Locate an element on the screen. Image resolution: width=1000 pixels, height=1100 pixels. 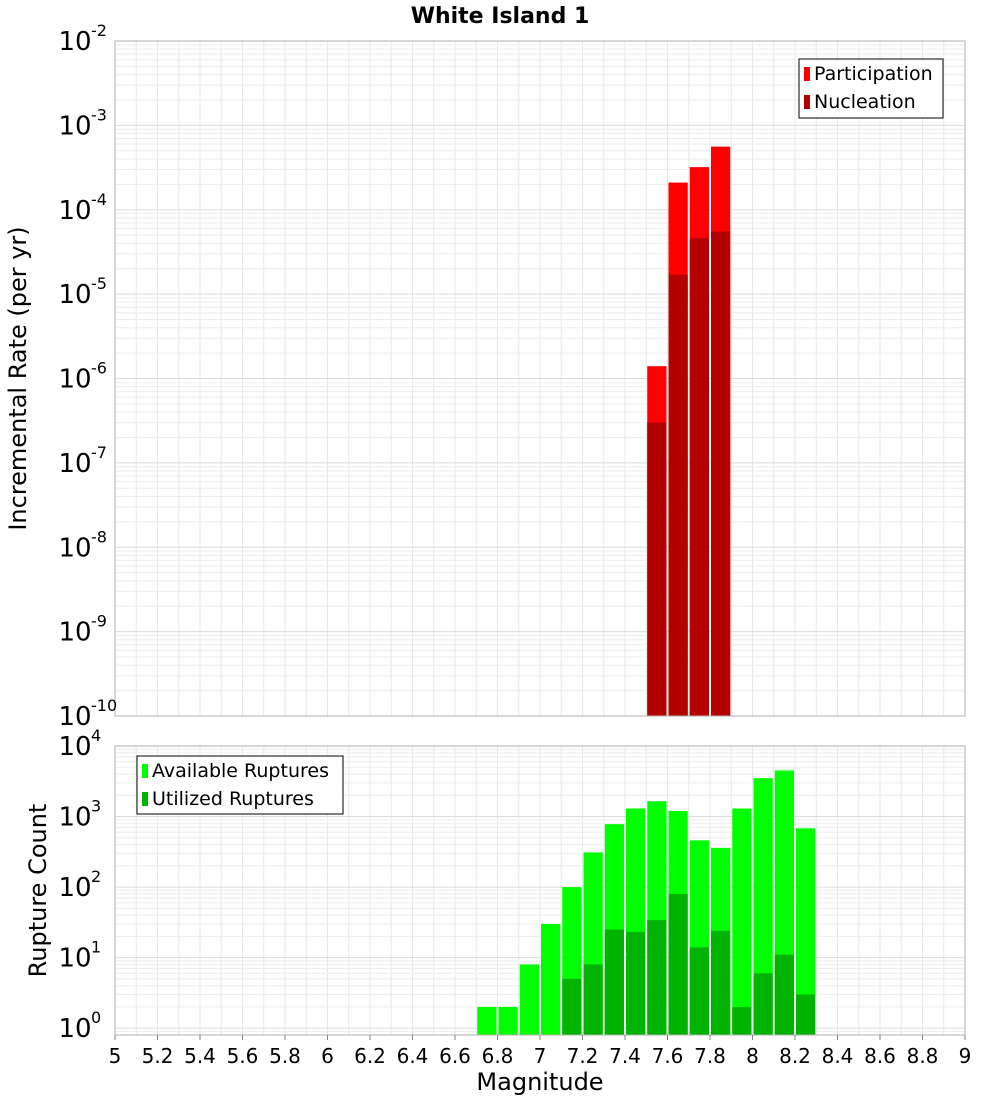
y-tick-exponent: 0 is located at coordinates (96, 1017).